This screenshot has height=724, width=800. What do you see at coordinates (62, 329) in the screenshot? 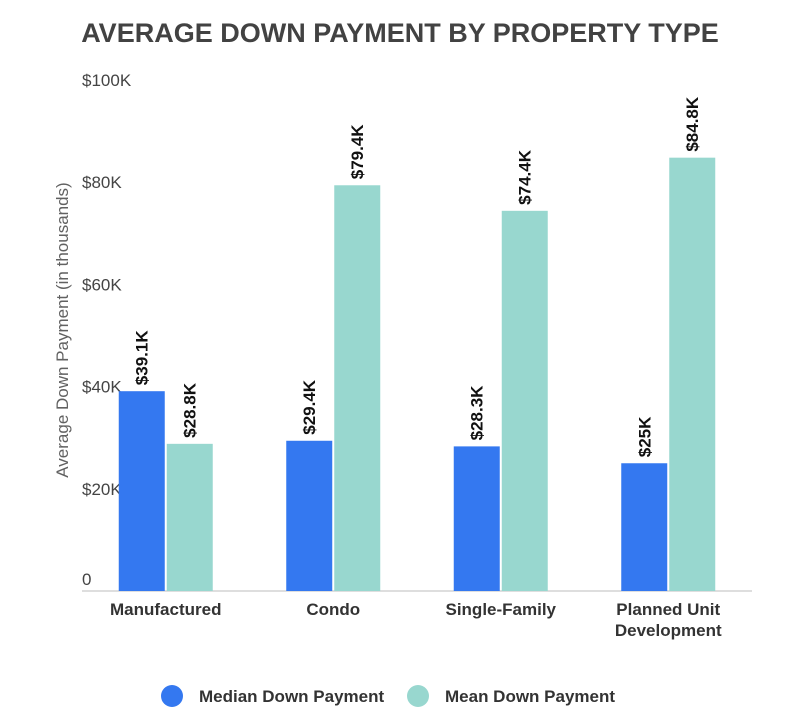
I see `y-axis-label: Average Down Payment (in thousands)` at bounding box center [62, 329].